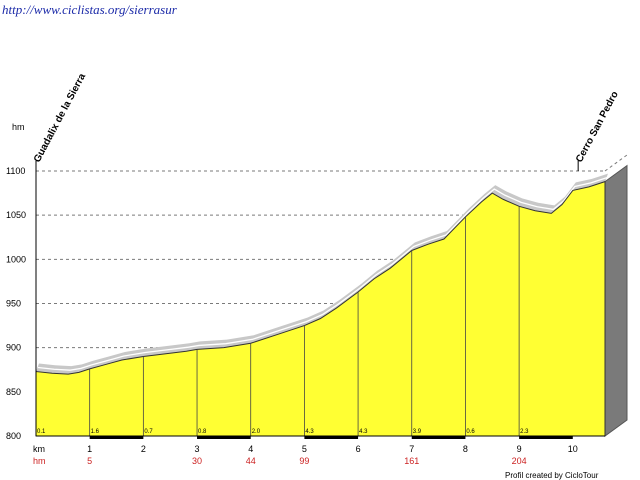 The height and width of the screenshot is (480, 640). What do you see at coordinates (524, 432) in the screenshot?
I see `segment-gradient-label: 2.3` at bounding box center [524, 432].